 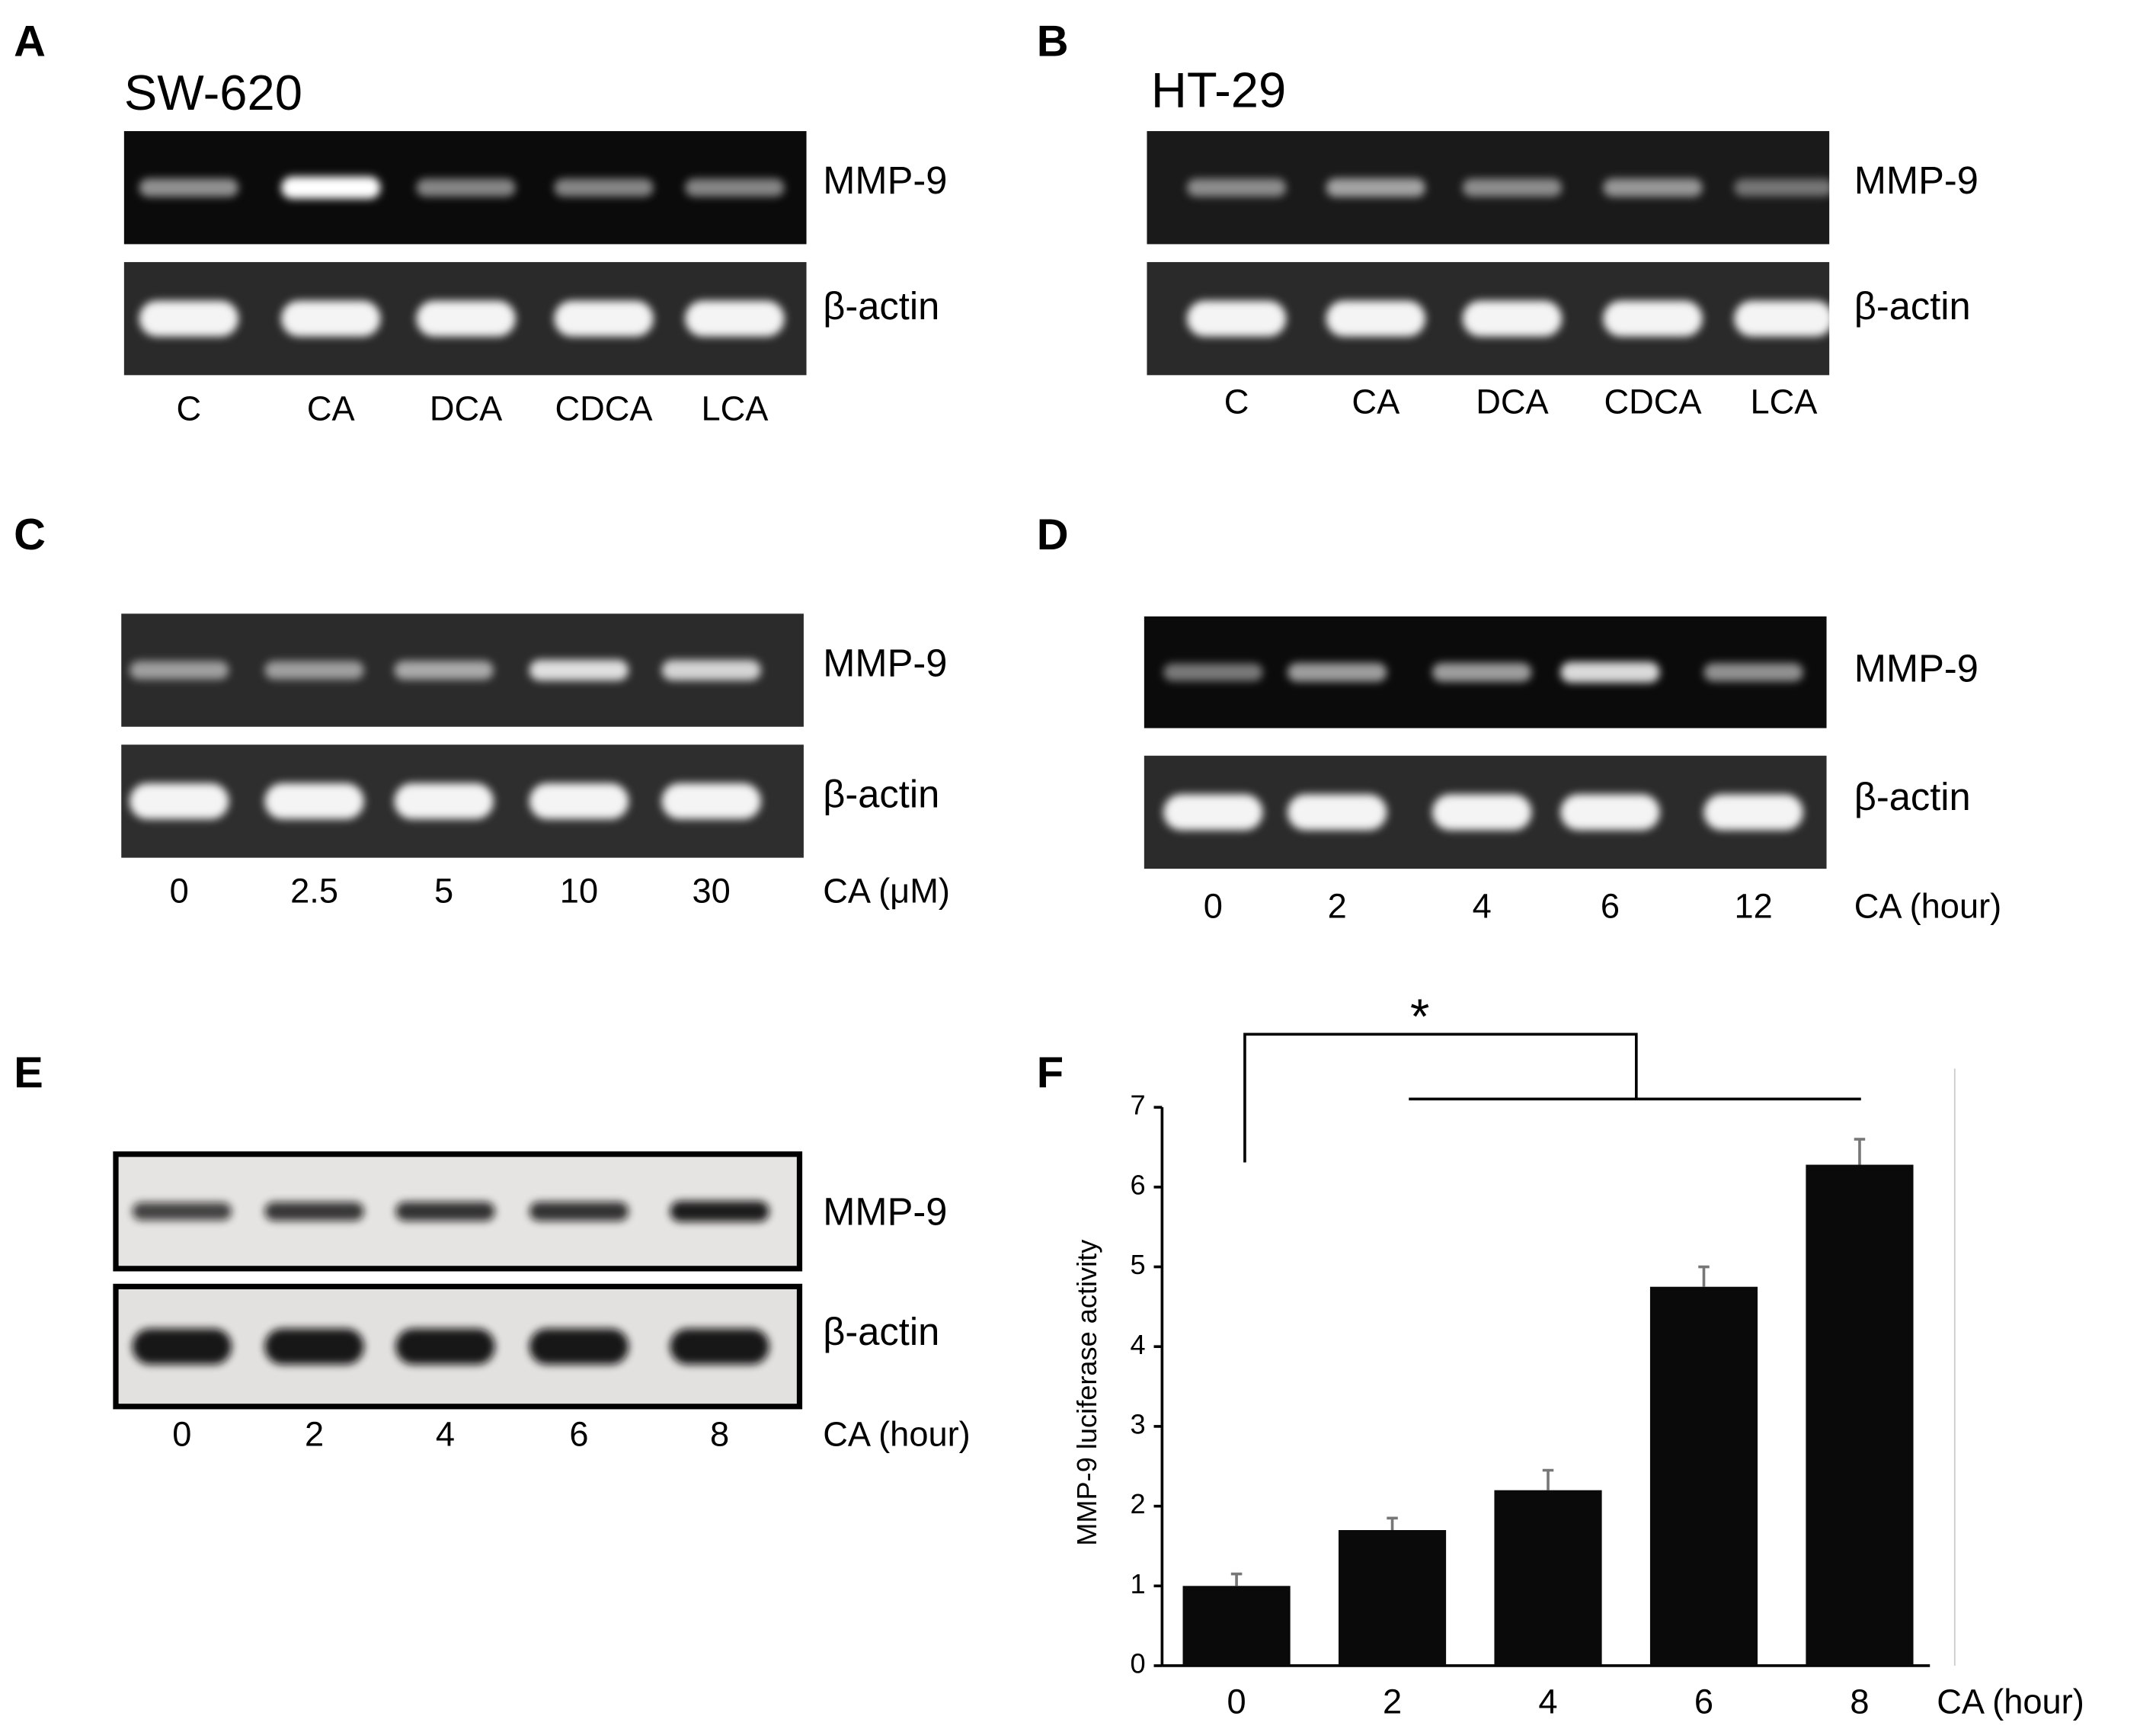 I want to click on lane-label: 5, so click(x=443, y=891).